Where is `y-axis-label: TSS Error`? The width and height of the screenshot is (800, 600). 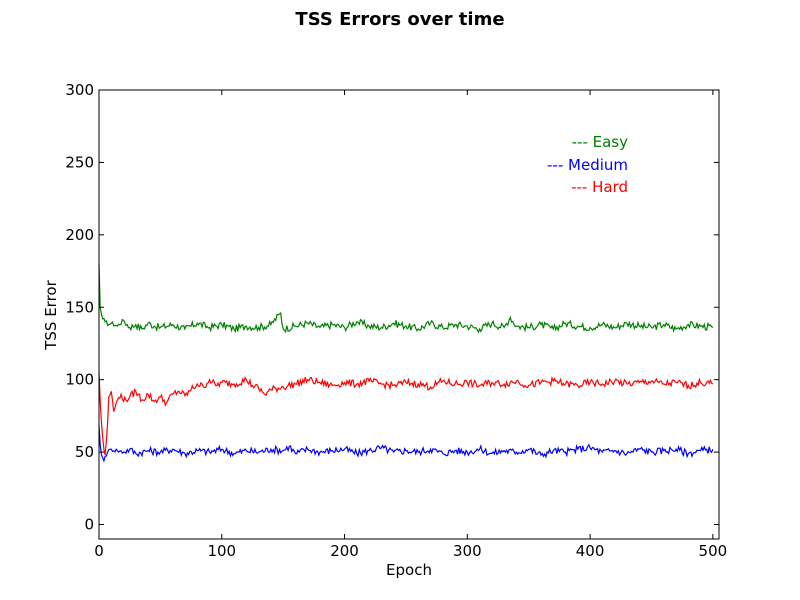 y-axis-label: TSS Error is located at coordinates (51, 315).